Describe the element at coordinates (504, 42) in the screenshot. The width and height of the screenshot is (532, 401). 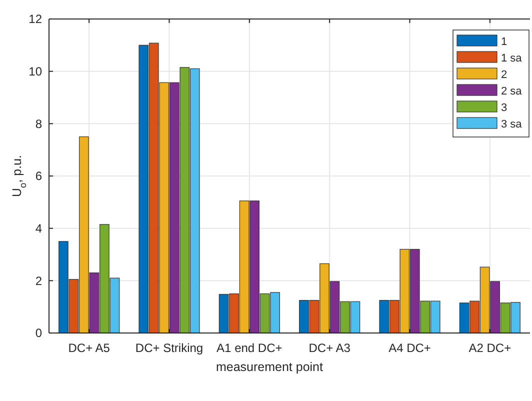
I see `legend-label: 1` at that location.